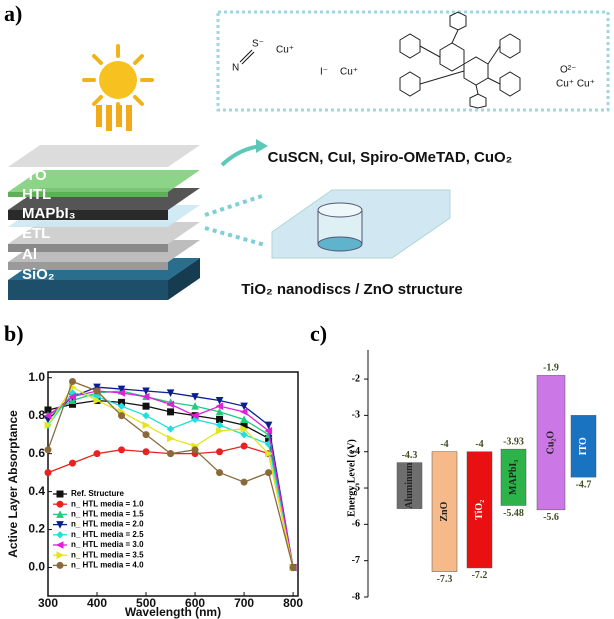  I want to click on panel-label: b), so click(14, 333).